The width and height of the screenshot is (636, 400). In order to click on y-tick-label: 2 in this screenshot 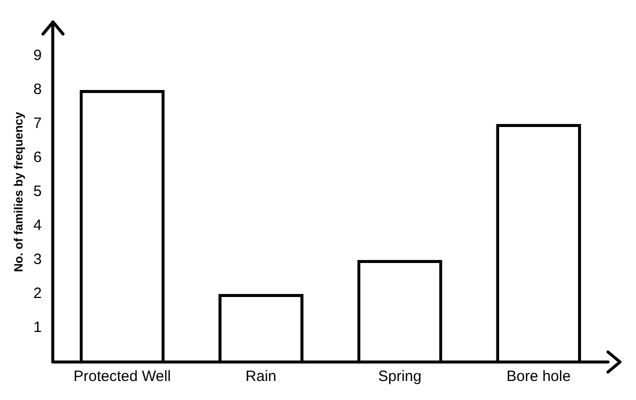, I will do `click(37, 293)`.